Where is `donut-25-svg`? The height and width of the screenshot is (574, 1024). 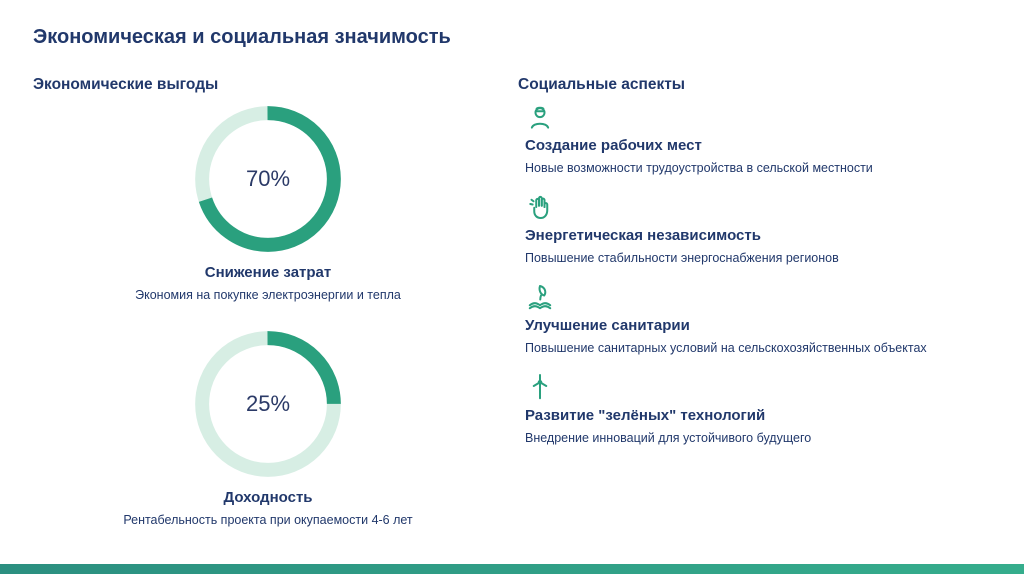
donut-25-svg is located at coordinates (268, 404).